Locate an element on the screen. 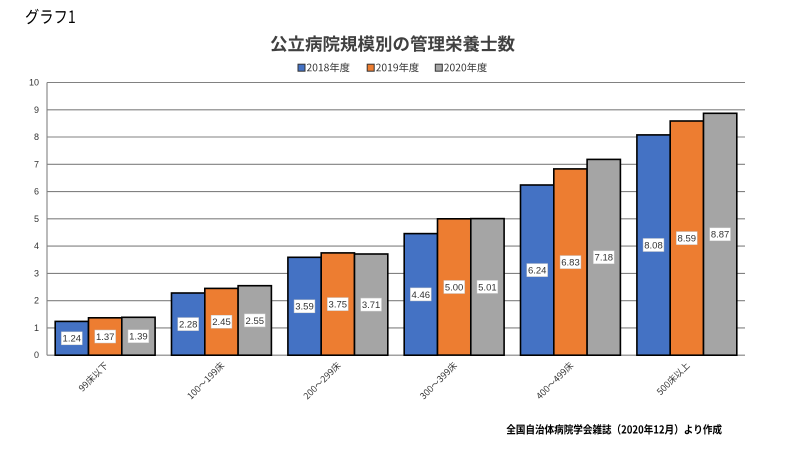 The height and width of the screenshot is (453, 799). svg-text: 1 is located at coordinates (36, 328).